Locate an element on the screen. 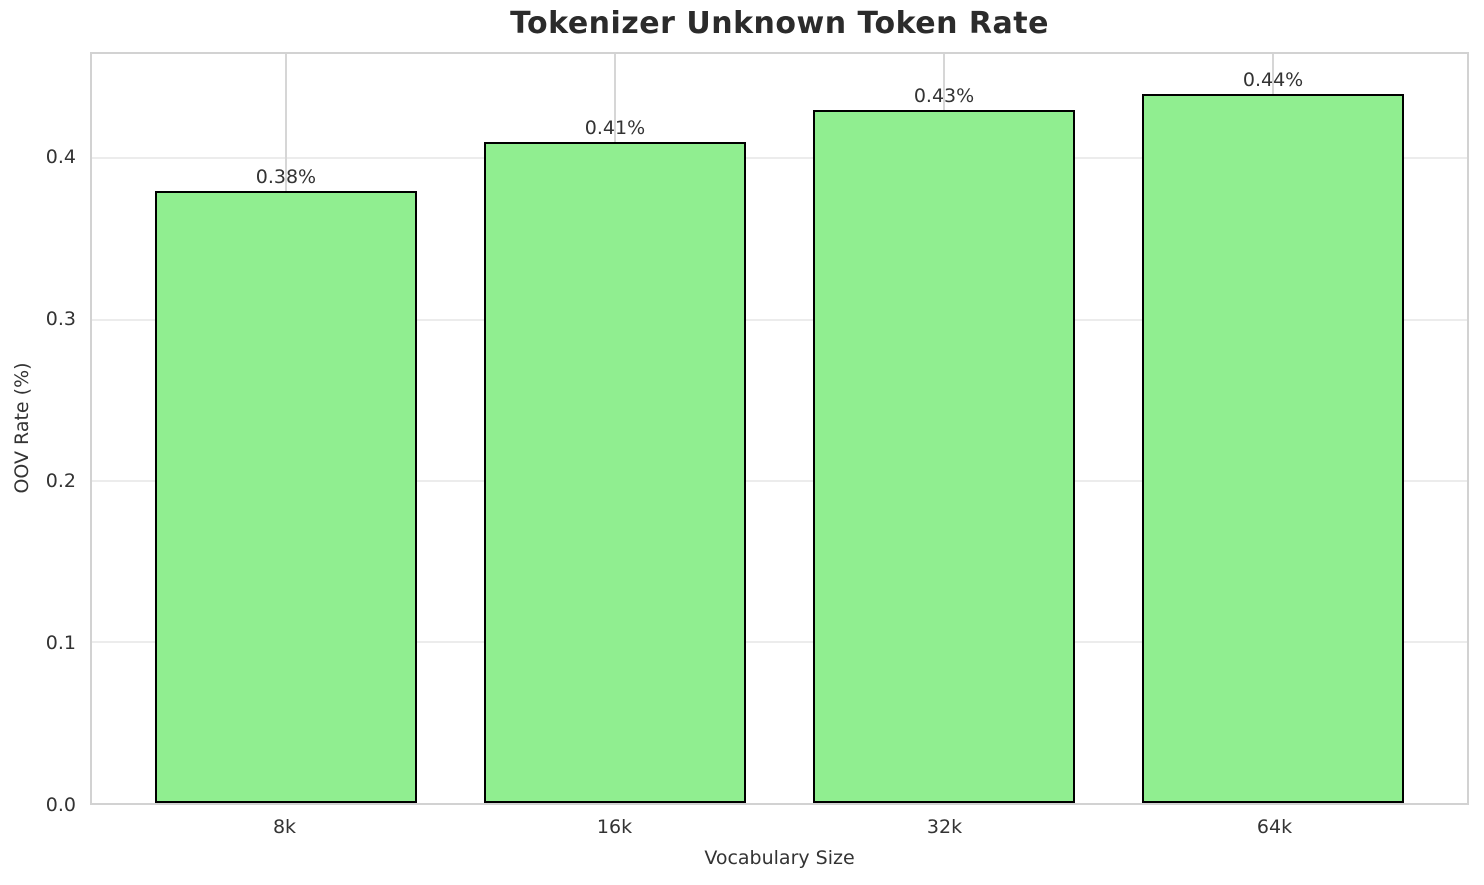 Image resolution: width=1484 pixels, height=885 pixels. y-tick-label: 0.2 is located at coordinates (60, 480).